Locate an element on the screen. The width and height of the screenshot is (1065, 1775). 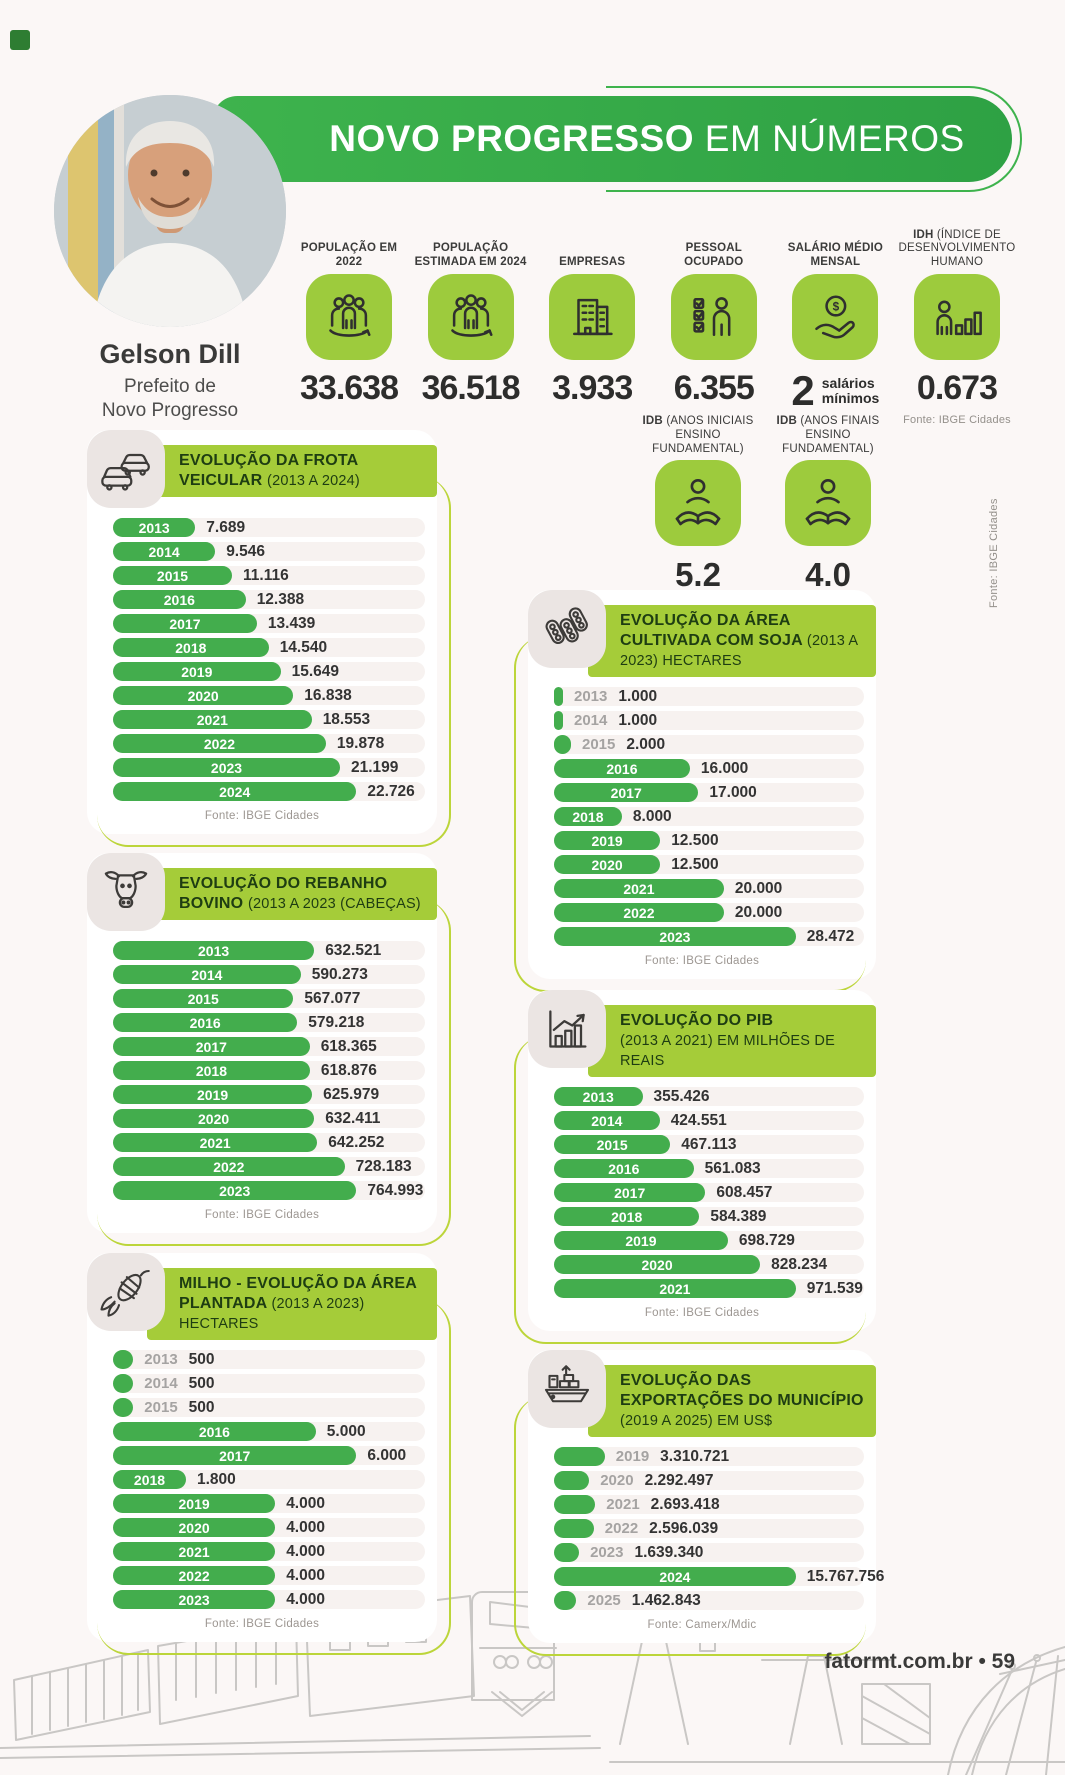
chart-title: EVOLUÇÃO DA FROTA VEICULAR is located at coordinates (268, 470).